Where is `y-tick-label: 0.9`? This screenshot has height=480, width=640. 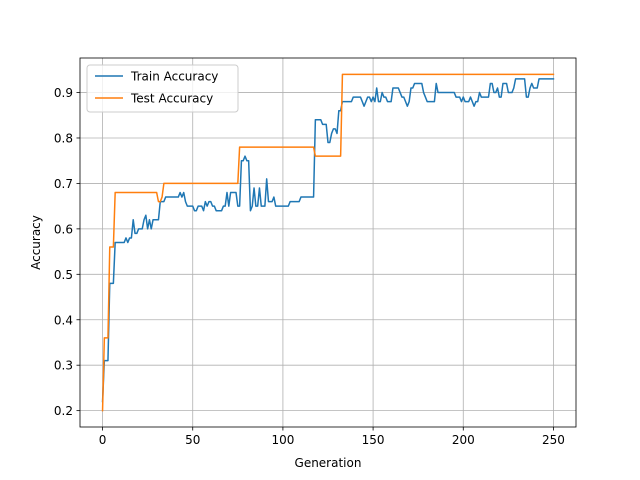 y-tick-label: 0.9 is located at coordinates (63, 93).